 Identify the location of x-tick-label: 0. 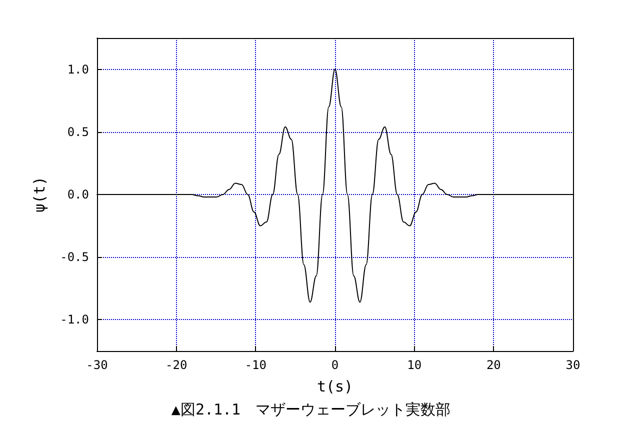
(335, 365).